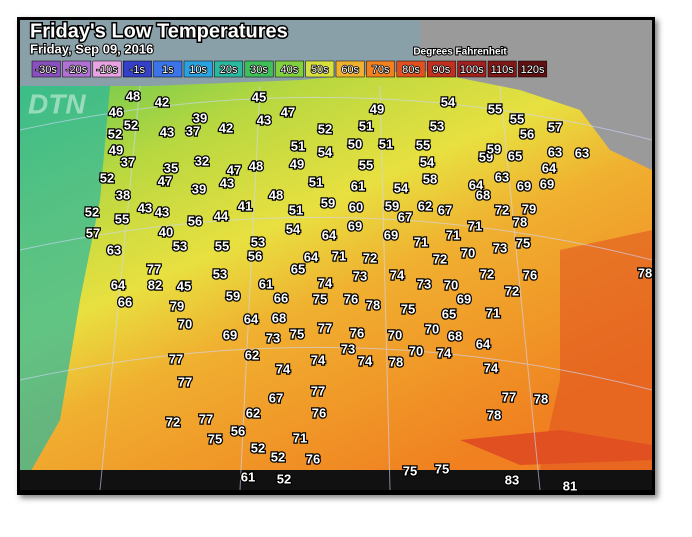 This screenshot has width=692, height=537. I want to click on legend-label: 60s, so click(350, 70).